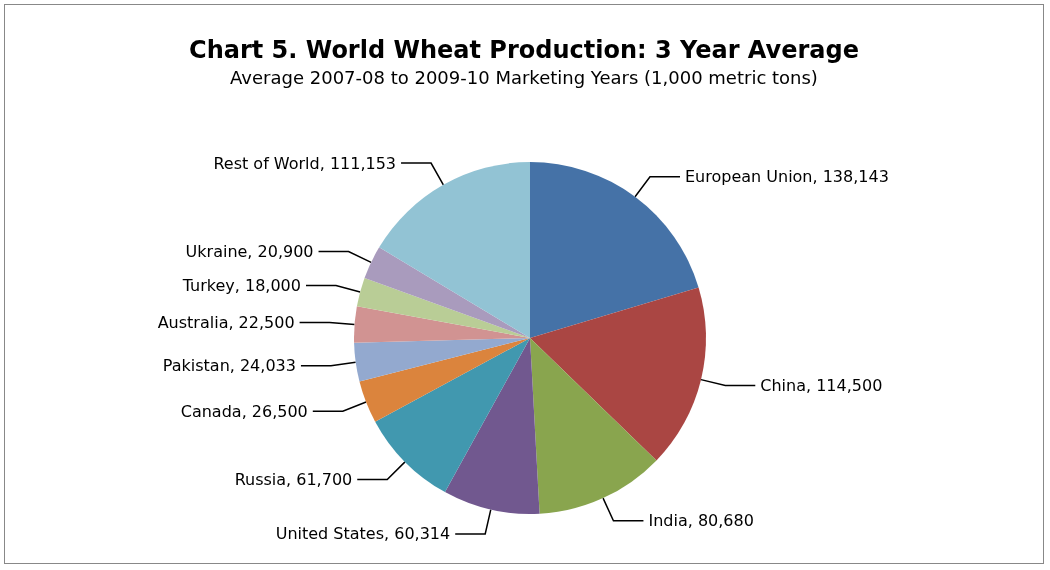 The image size is (1050, 570). I want to click on chart-title: Chart 5. World Wheat Production: 3 Year Average, so click(524, 50).